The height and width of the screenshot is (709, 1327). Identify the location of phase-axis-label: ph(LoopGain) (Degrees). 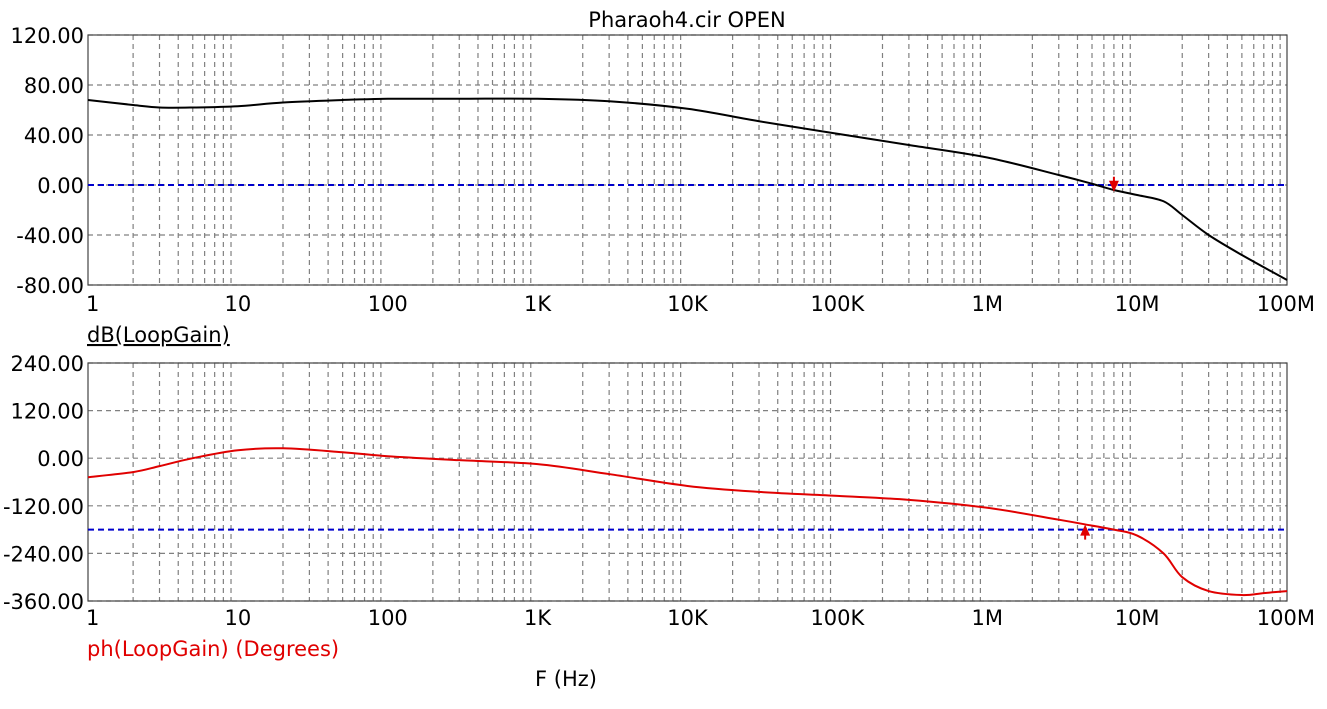
(213, 649).